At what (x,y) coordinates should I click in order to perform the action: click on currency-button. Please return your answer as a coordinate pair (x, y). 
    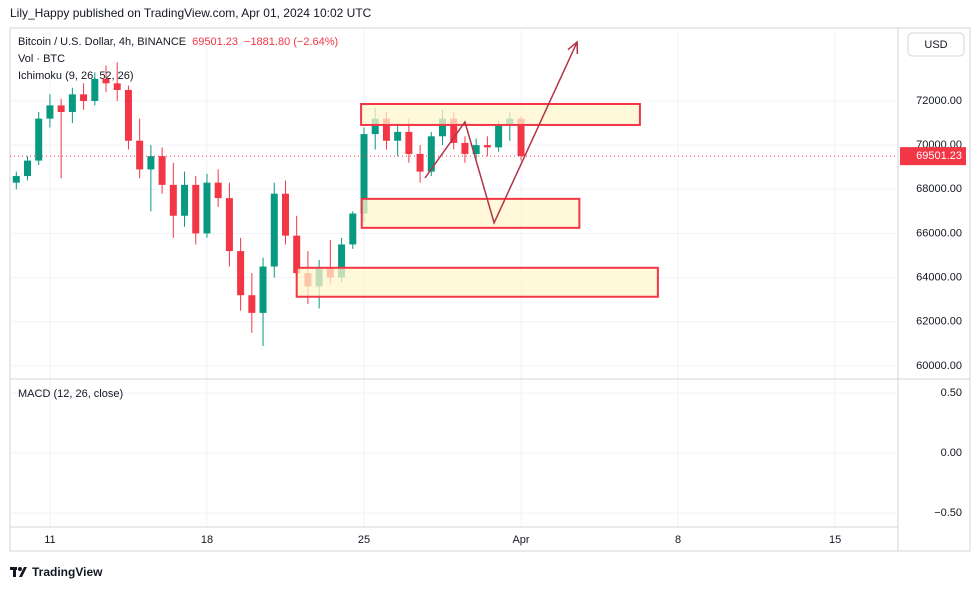
    Looking at the image, I should click on (936, 44).